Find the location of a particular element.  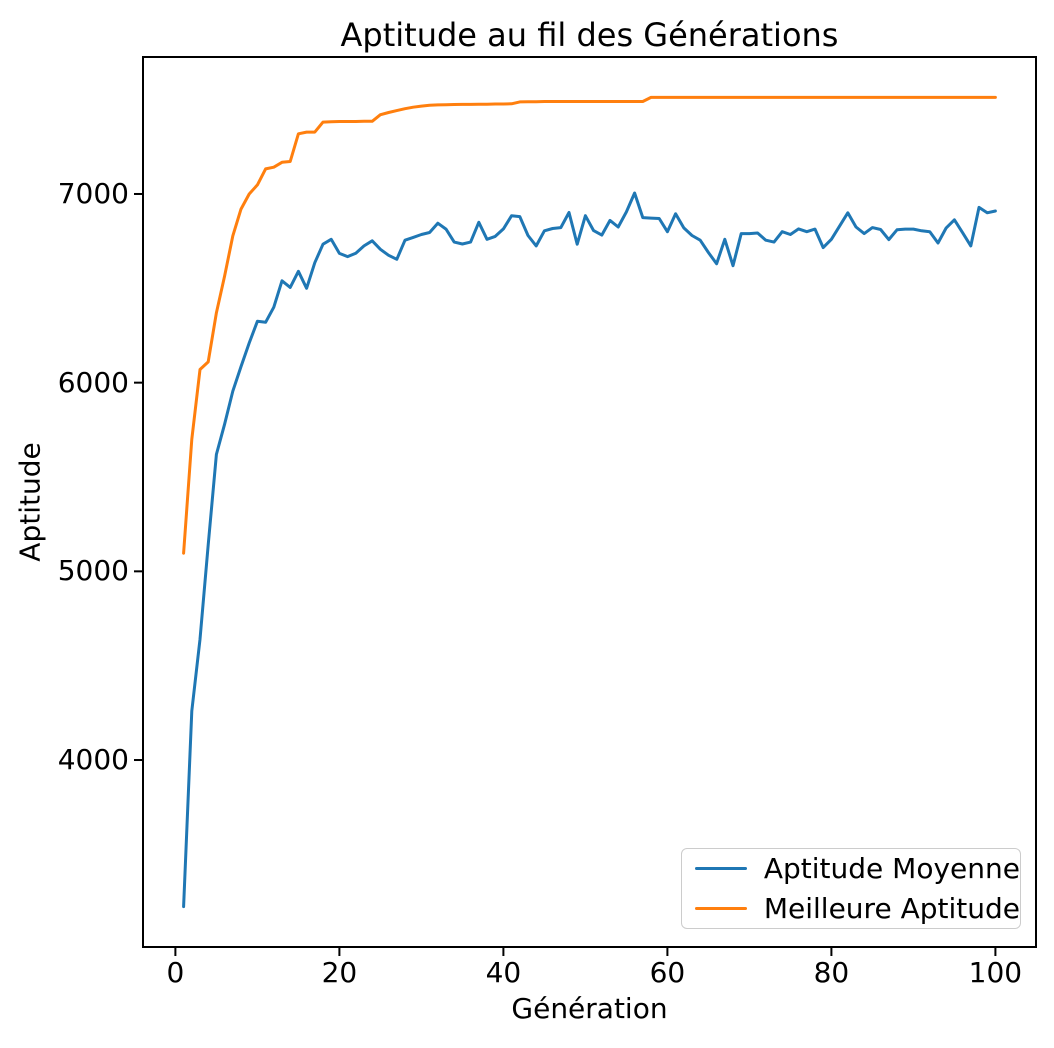

x-tick-label: 100 is located at coordinates (995, 972).